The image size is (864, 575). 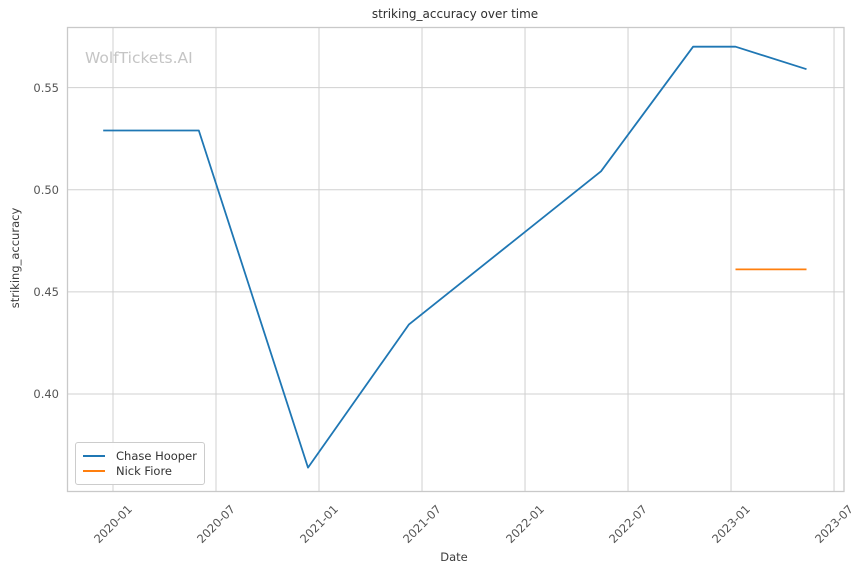 I want to click on x-axis-label: Date, so click(x=454, y=557).